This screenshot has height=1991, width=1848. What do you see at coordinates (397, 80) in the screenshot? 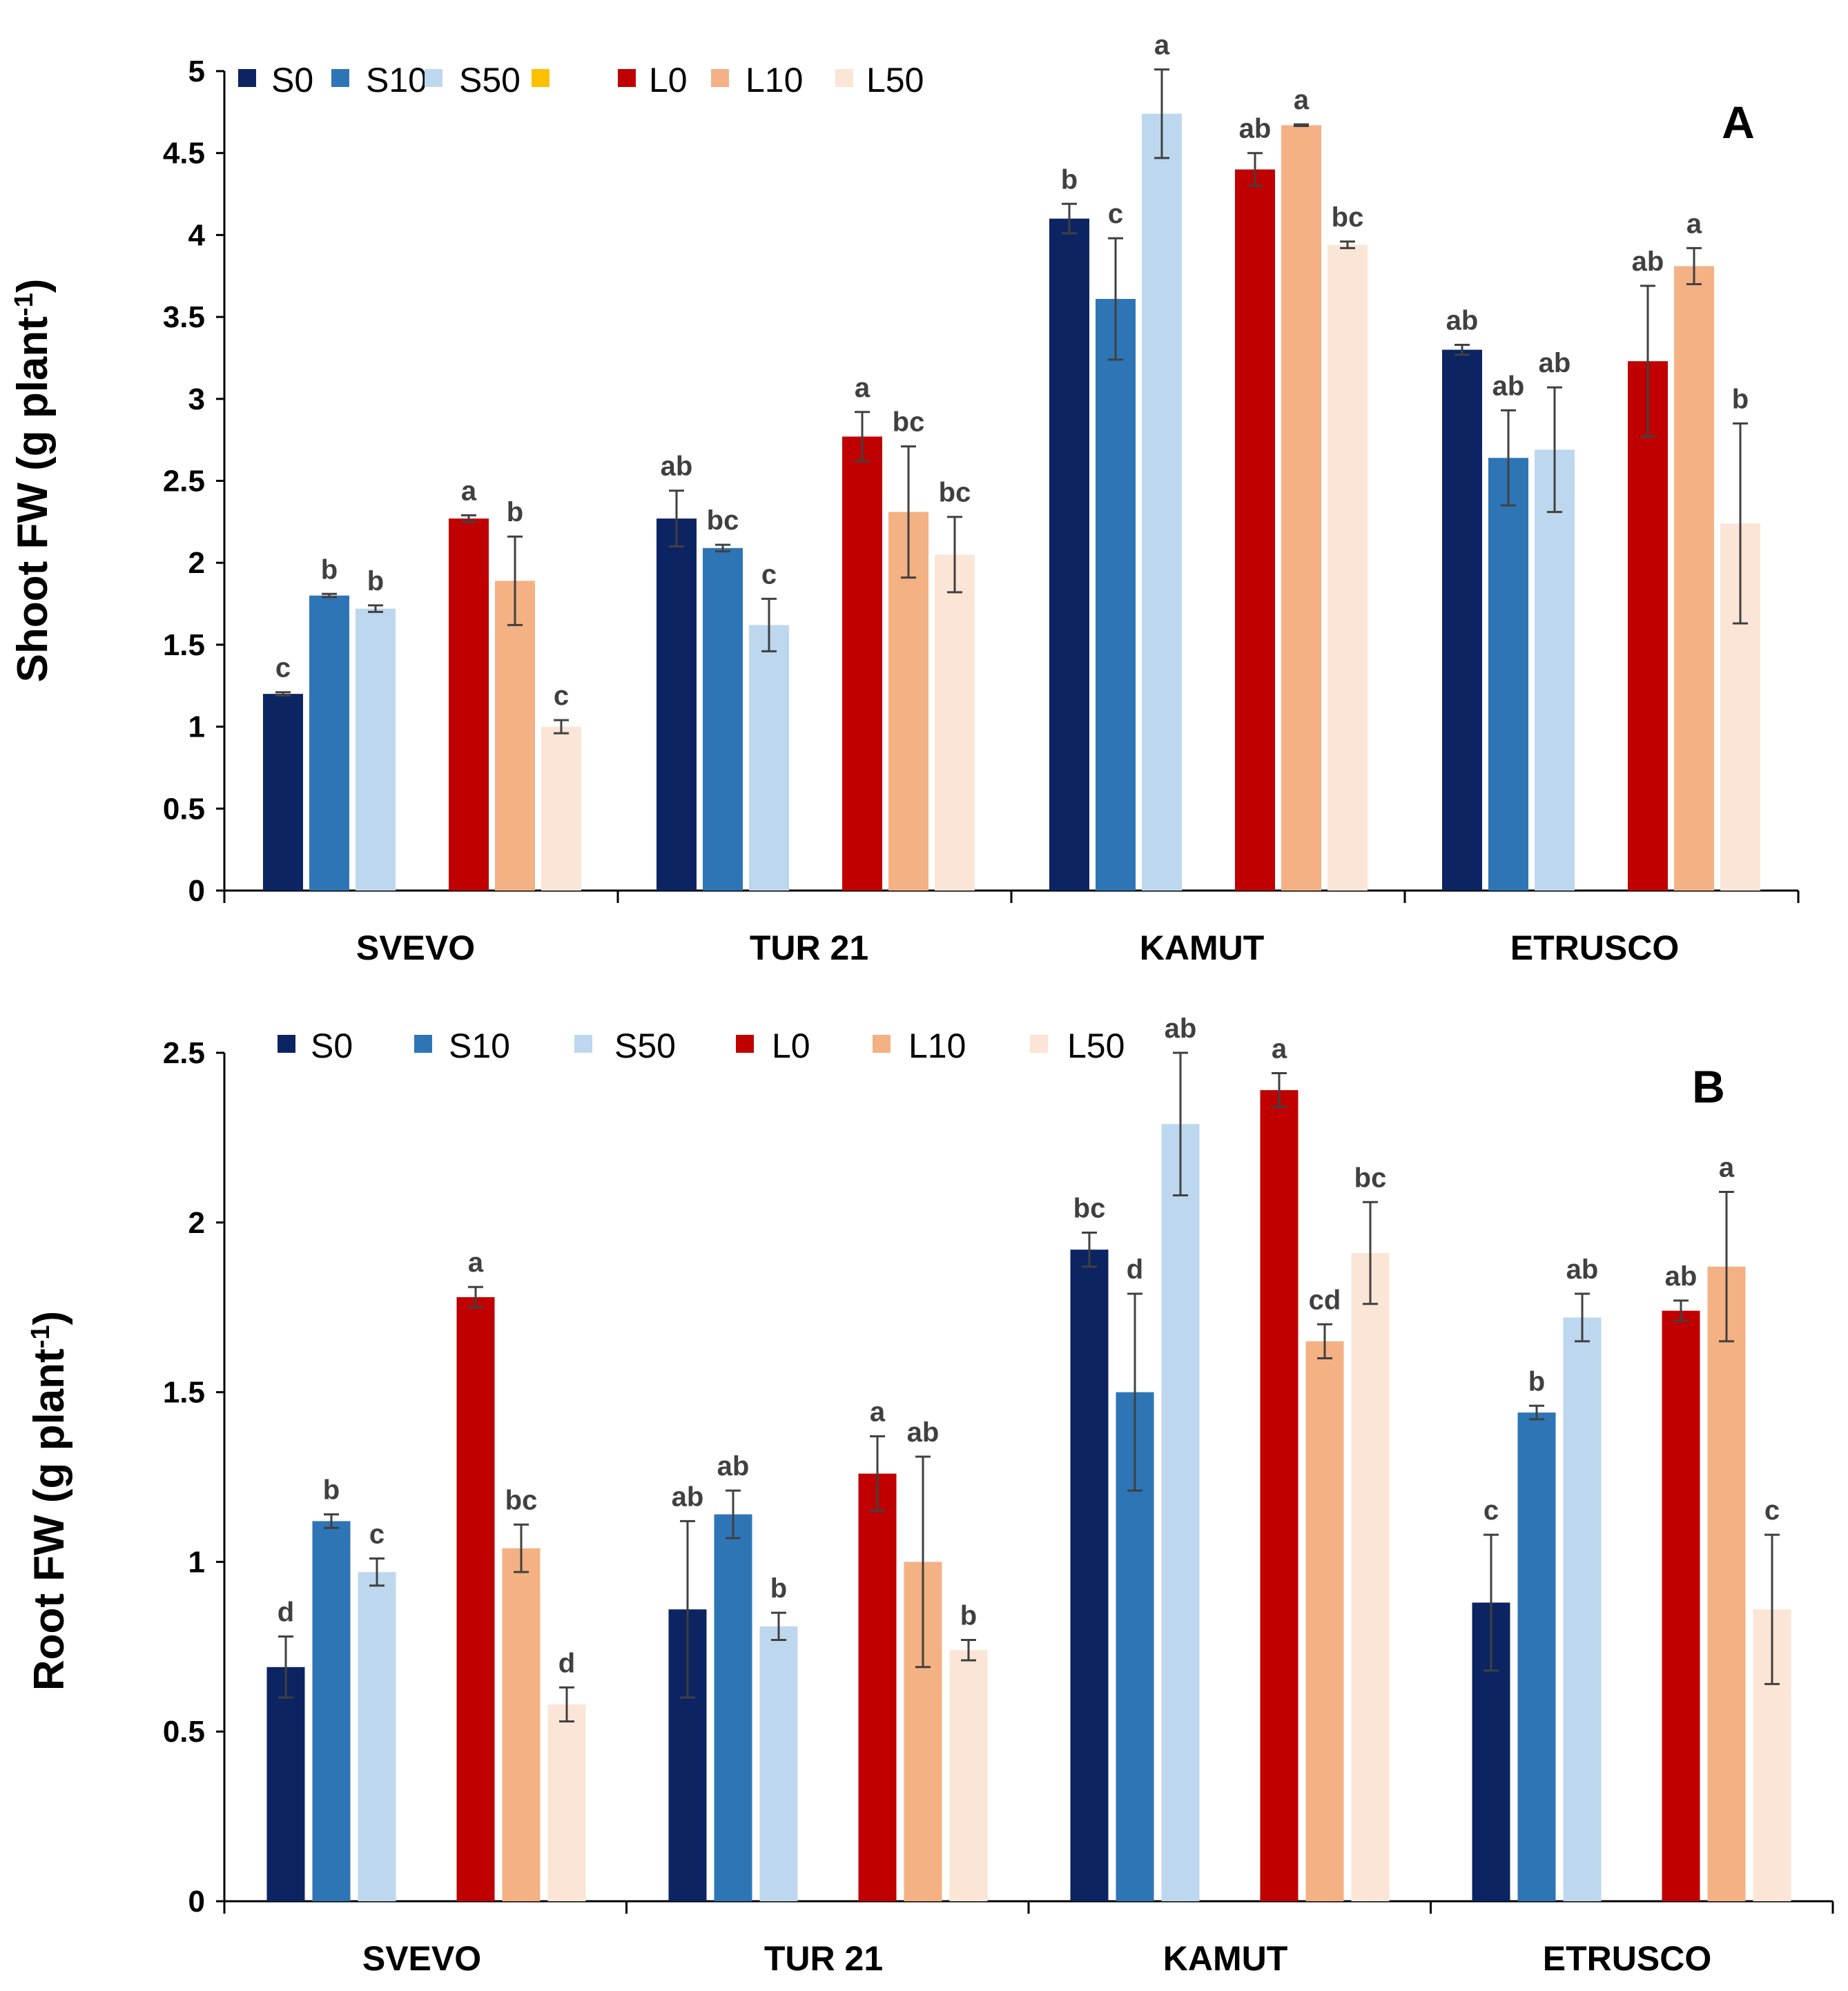
I see `legend-label: S10` at bounding box center [397, 80].